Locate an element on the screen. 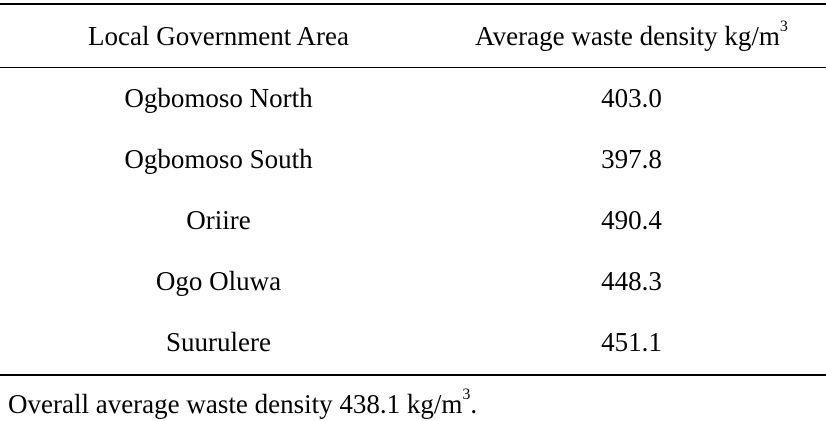 The image size is (826, 421). footnote-end: . is located at coordinates (474, 404).